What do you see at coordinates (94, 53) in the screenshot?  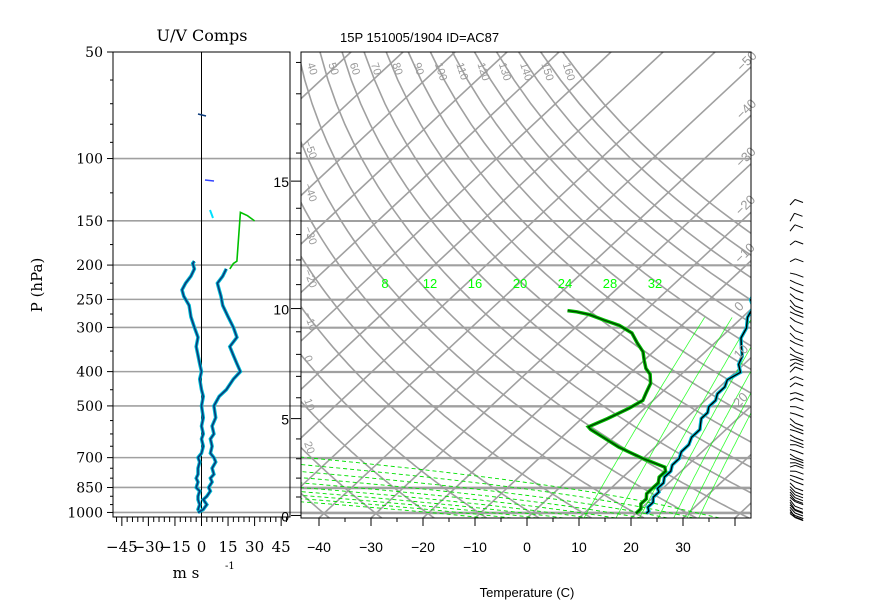 I see `pressure-tick-label: 50` at bounding box center [94, 53].